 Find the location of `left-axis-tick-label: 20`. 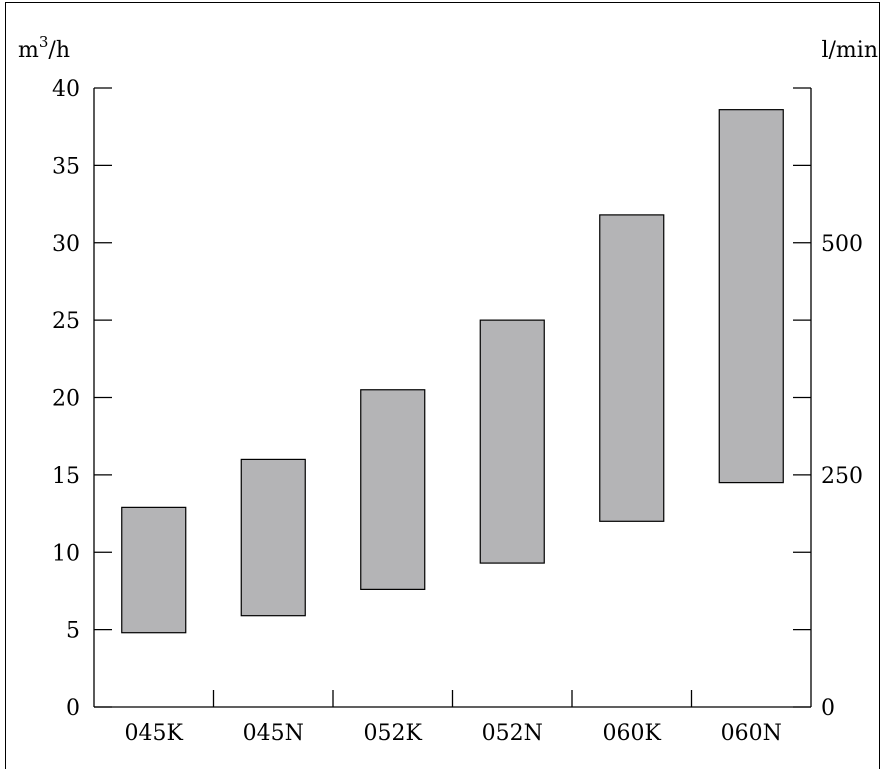

left-axis-tick-label: 20 is located at coordinates (66, 399).